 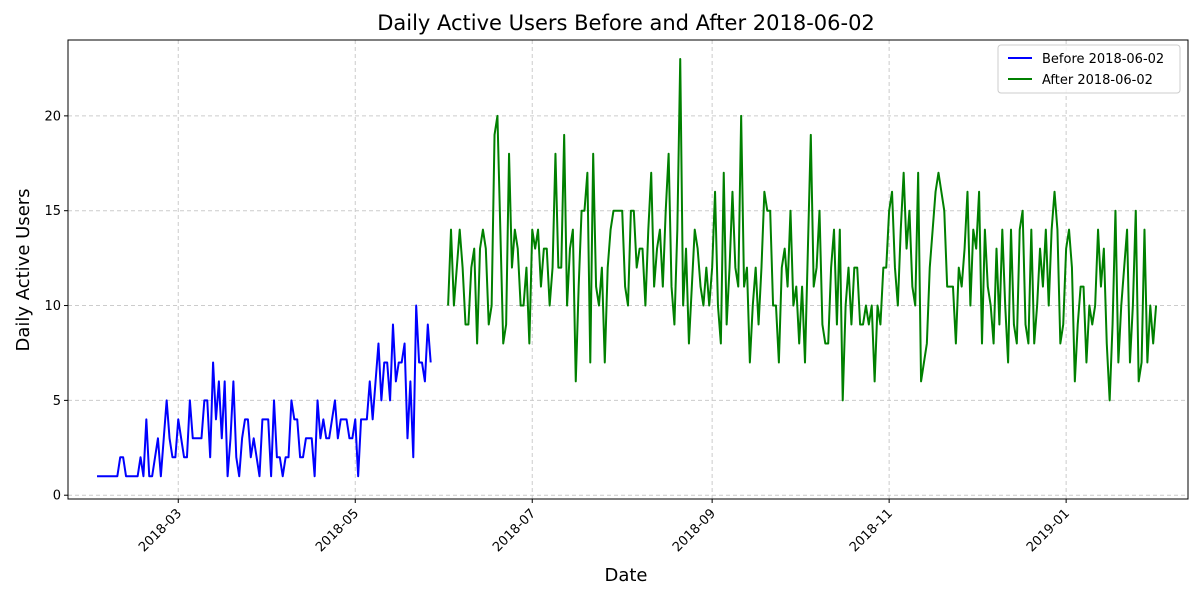 I want to click on y-tick-label: 0, so click(x=57, y=496).